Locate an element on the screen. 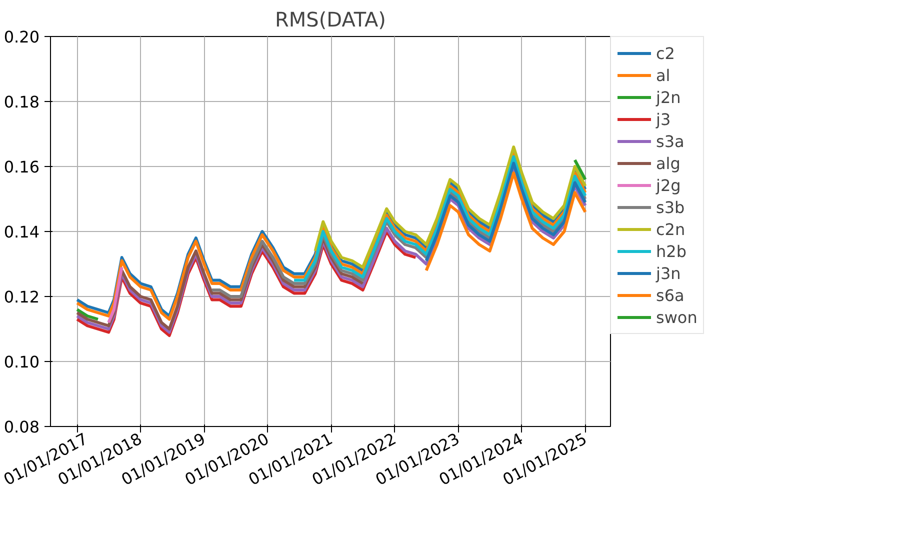 This screenshot has width=903, height=552. y-tick-label: 0.16 is located at coordinates (22, 167).